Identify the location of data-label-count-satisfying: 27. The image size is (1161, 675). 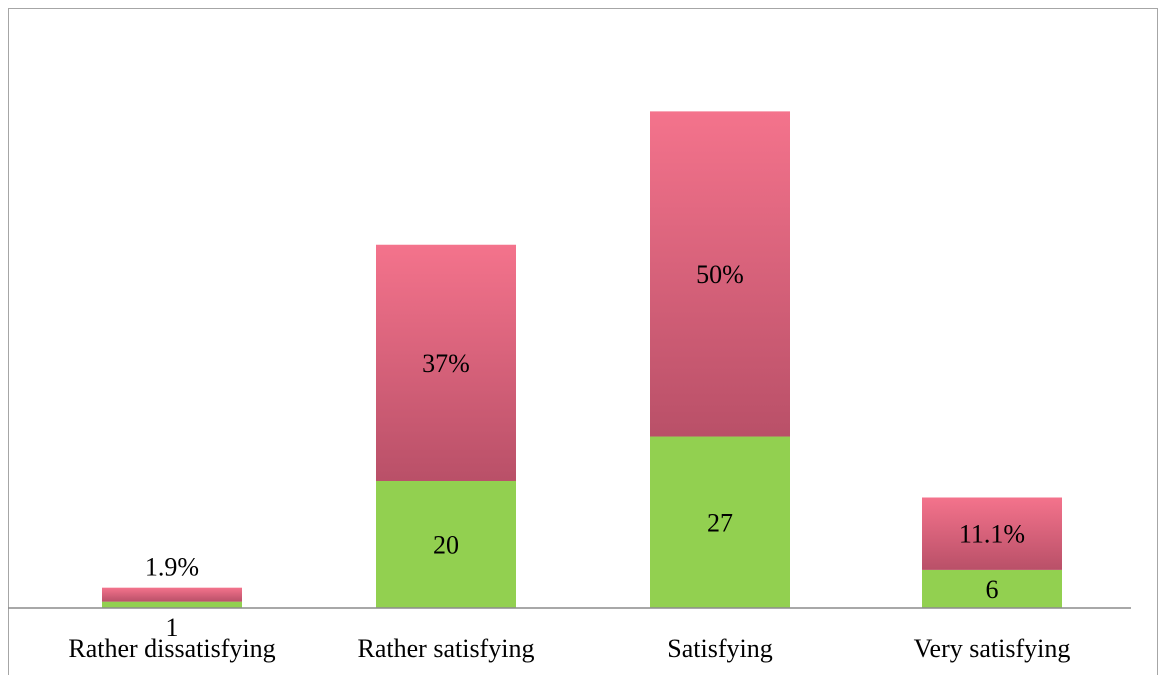
(720, 522).